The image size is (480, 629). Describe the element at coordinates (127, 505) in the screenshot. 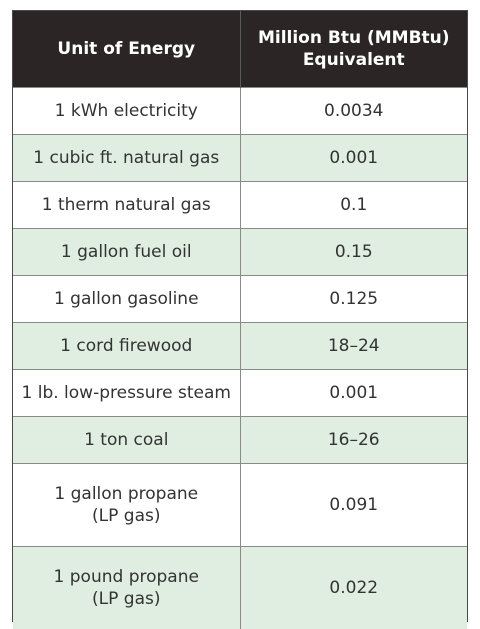

I see `unit-cell: 1 gallon propane (LP gas)` at that location.